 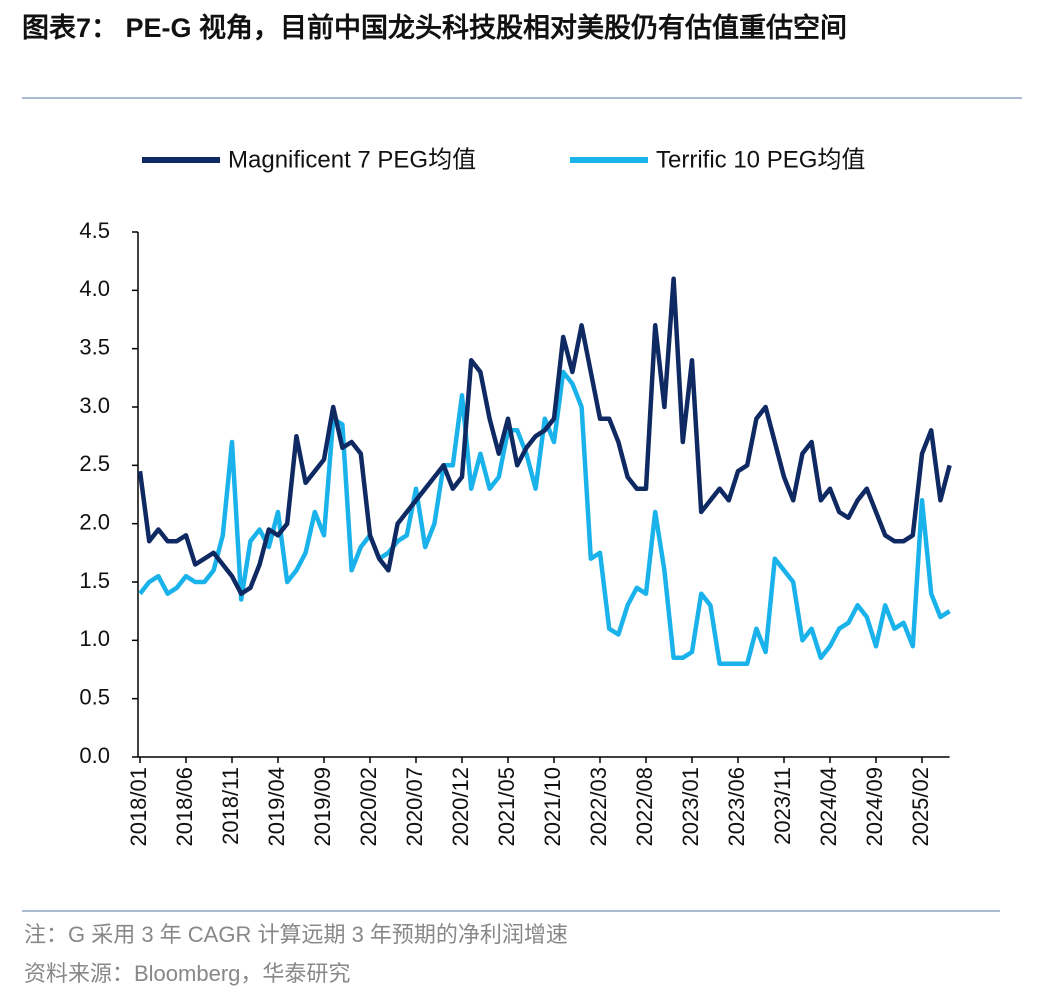 I want to click on x-tick-label: 2024/04, so click(x=828, y=807).